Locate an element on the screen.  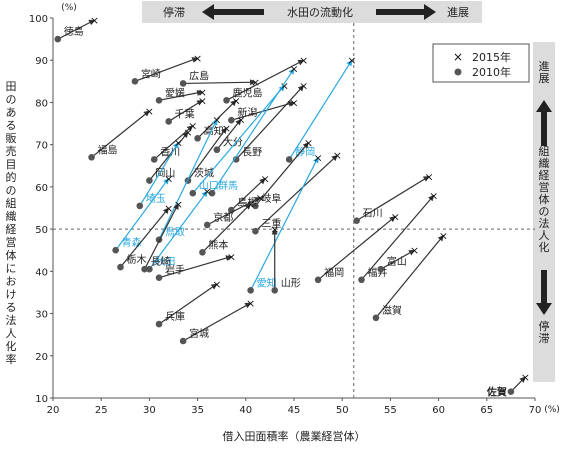
pref-group: × 宮崎 is located at coordinates (166, 68).